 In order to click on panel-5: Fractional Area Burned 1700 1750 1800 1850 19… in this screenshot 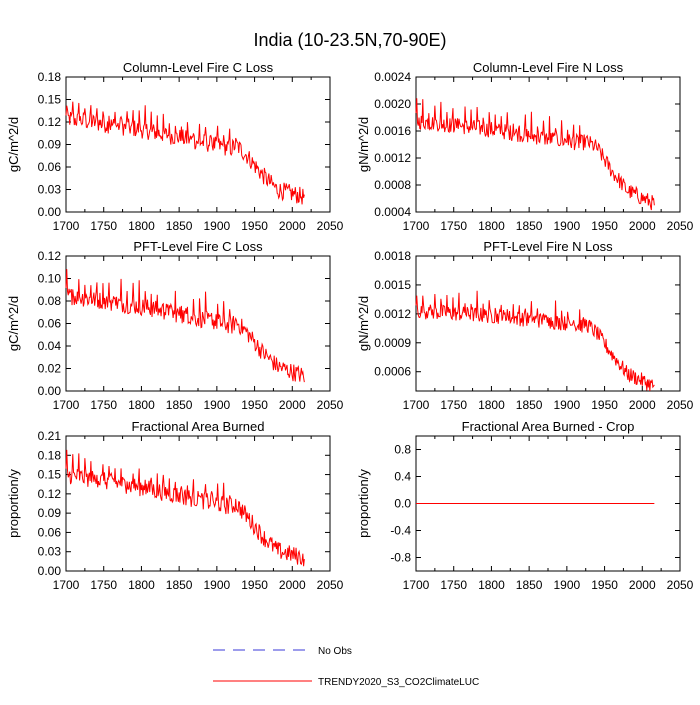, I will do `click(175, 505)`.